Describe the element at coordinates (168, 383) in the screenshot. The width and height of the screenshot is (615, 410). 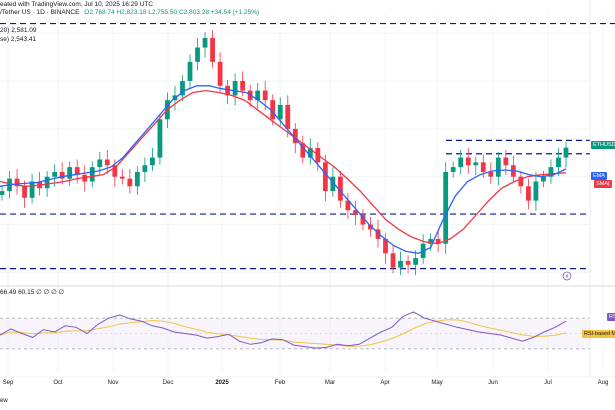
I see `x-axis-label: Dec` at that location.